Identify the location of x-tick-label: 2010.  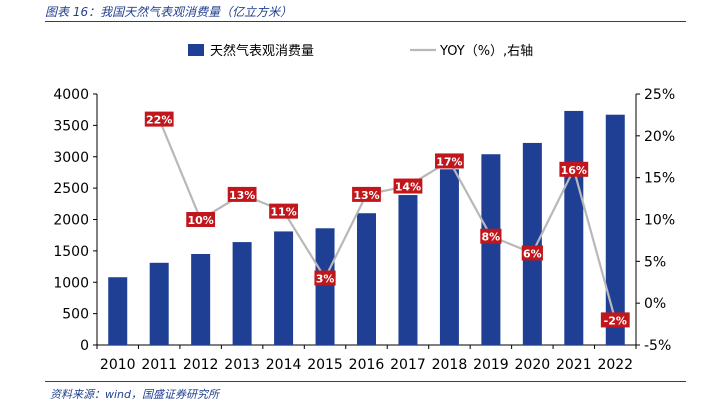
(118, 365).